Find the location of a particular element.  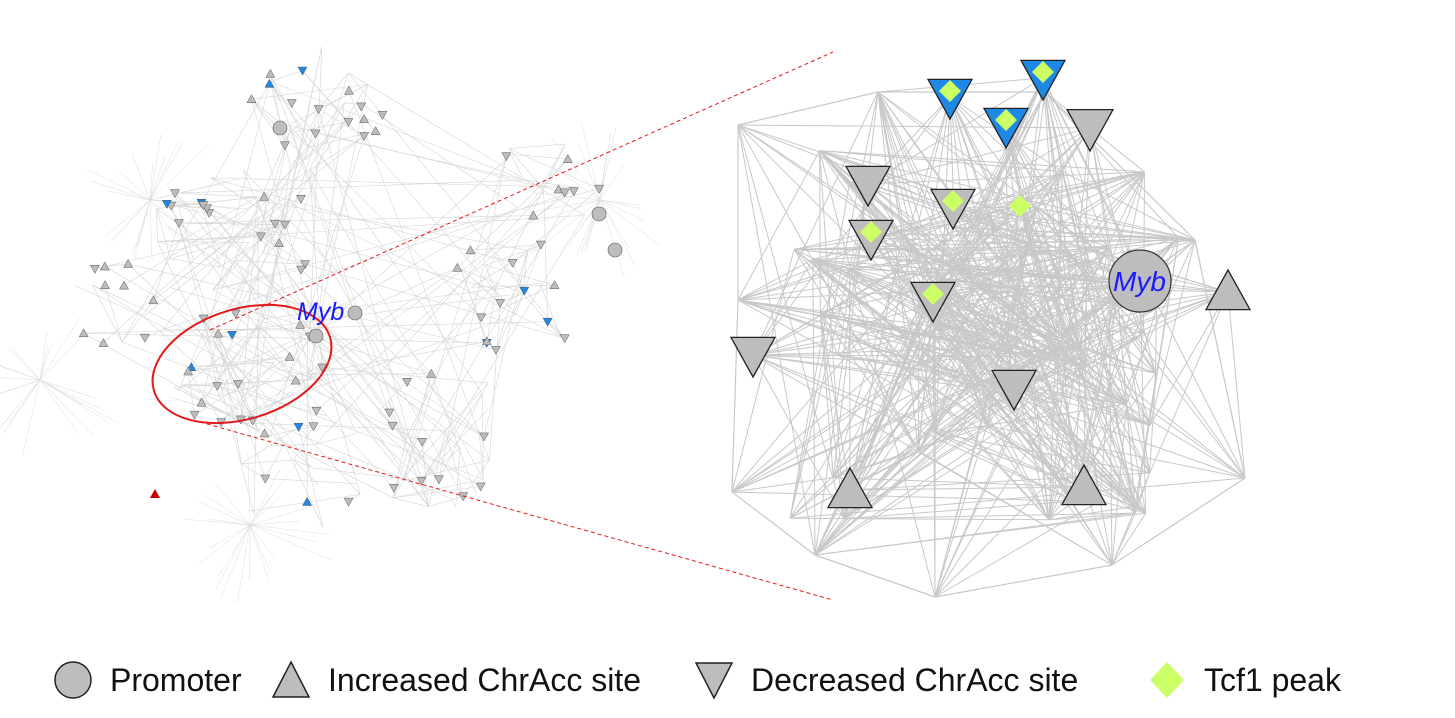

legend-label-increased: Increased ChrAcc site is located at coordinates (485, 679).